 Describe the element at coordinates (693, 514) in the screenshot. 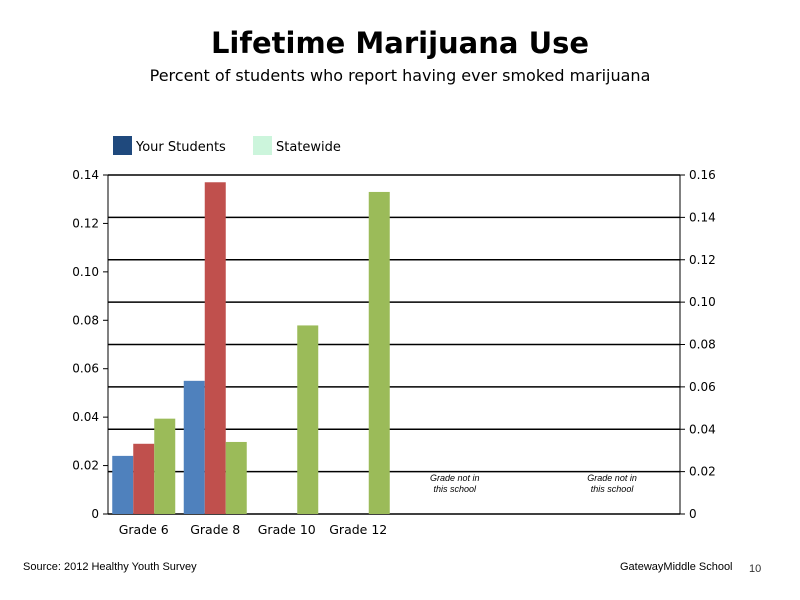

I see `right-axis-tick-label: 0` at that location.